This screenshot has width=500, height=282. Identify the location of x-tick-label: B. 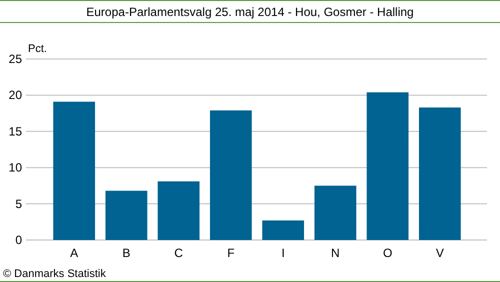
(126, 253).